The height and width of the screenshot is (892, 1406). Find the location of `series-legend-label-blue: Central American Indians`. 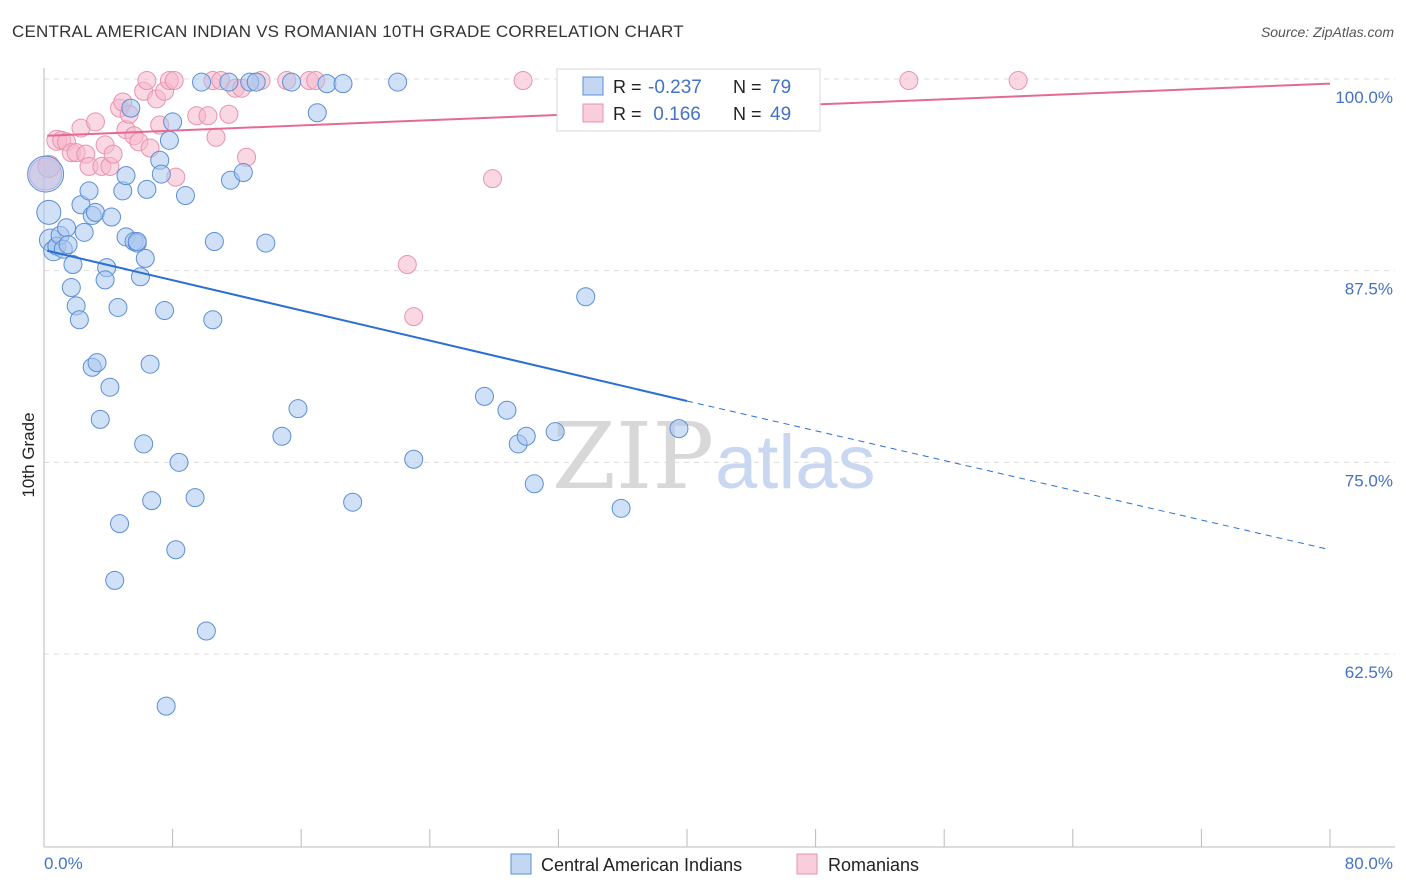

series-legend-label-blue: Central American Indians is located at coordinates (641, 865).